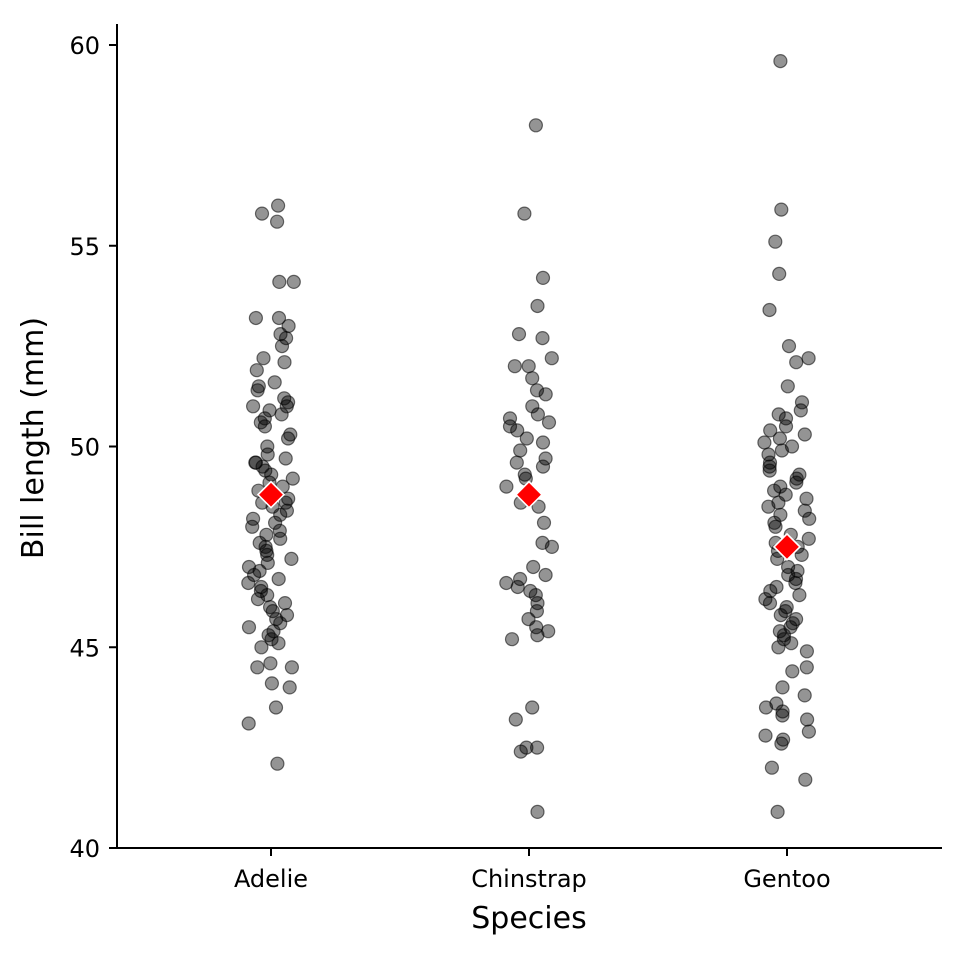  I want to click on y-tick-label-50: 50, so click(84, 448).